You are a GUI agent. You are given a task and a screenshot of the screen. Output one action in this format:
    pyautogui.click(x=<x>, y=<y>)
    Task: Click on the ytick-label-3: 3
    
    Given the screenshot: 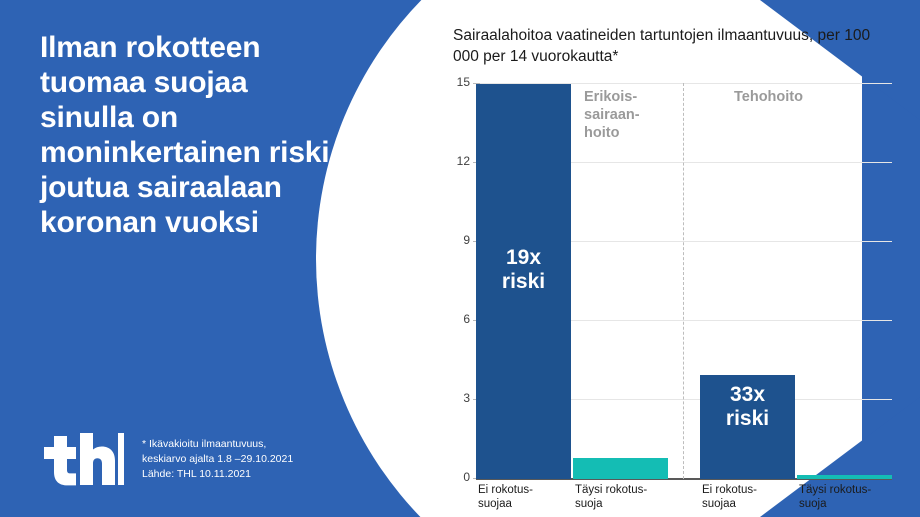 What is the action you would take?
    pyautogui.click(x=466, y=398)
    